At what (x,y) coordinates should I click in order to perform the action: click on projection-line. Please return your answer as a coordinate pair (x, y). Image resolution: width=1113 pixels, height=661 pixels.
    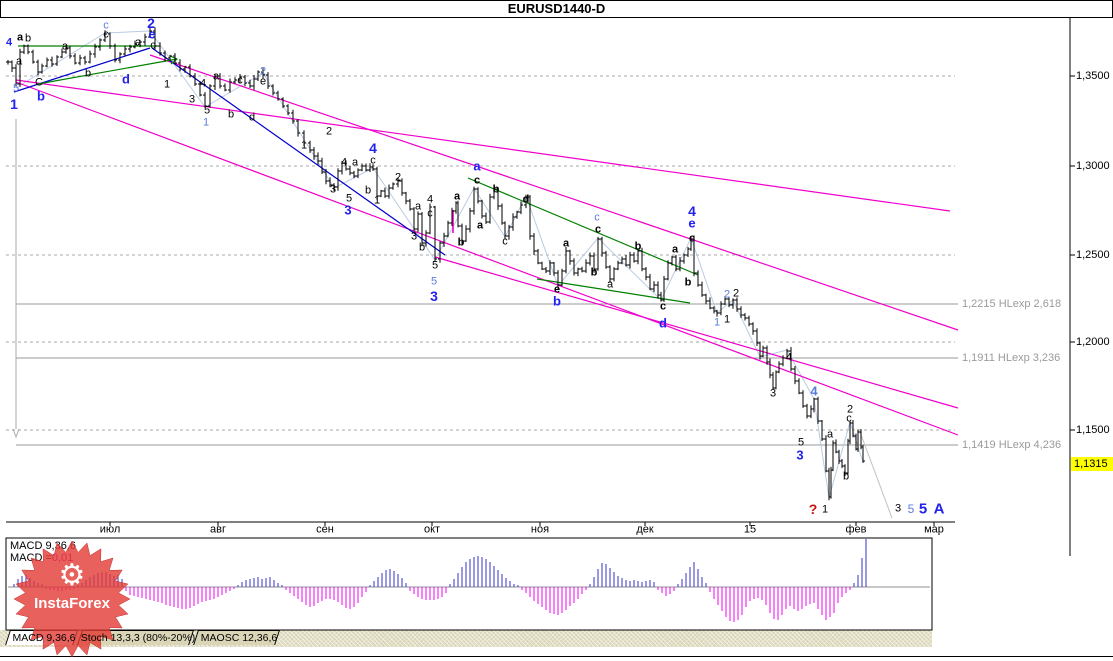
    Looking at the image, I should click on (876, 475).